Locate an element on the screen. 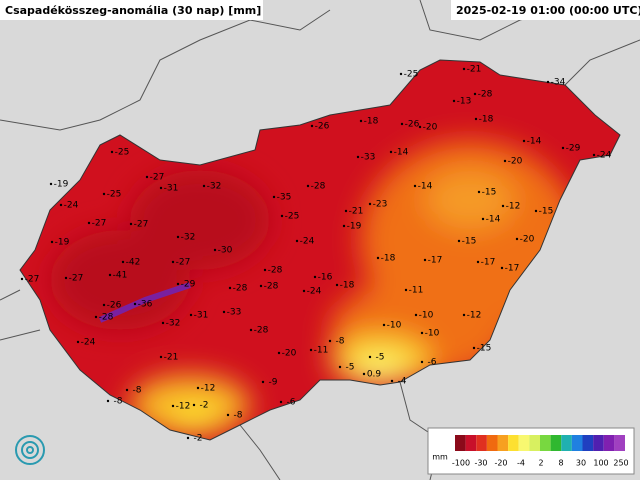 The image size is (640, 484). legend-label: 2 is located at coordinates (540, 463).